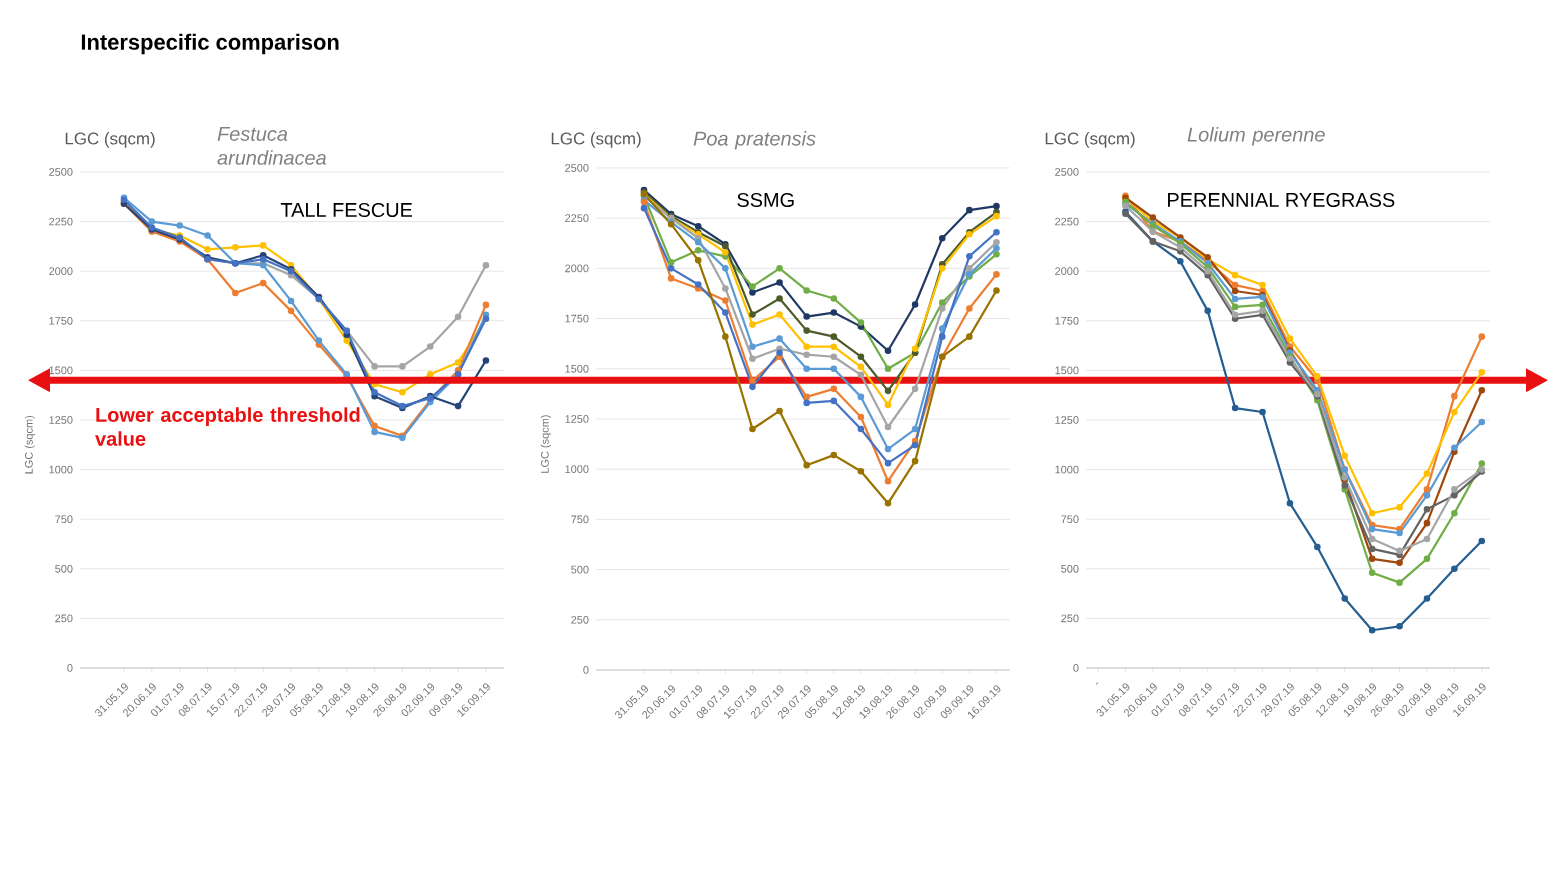  What do you see at coordinates (1281, 200) in the screenshot?
I see `annotation: PERENNIAL RYEGRASS` at bounding box center [1281, 200].